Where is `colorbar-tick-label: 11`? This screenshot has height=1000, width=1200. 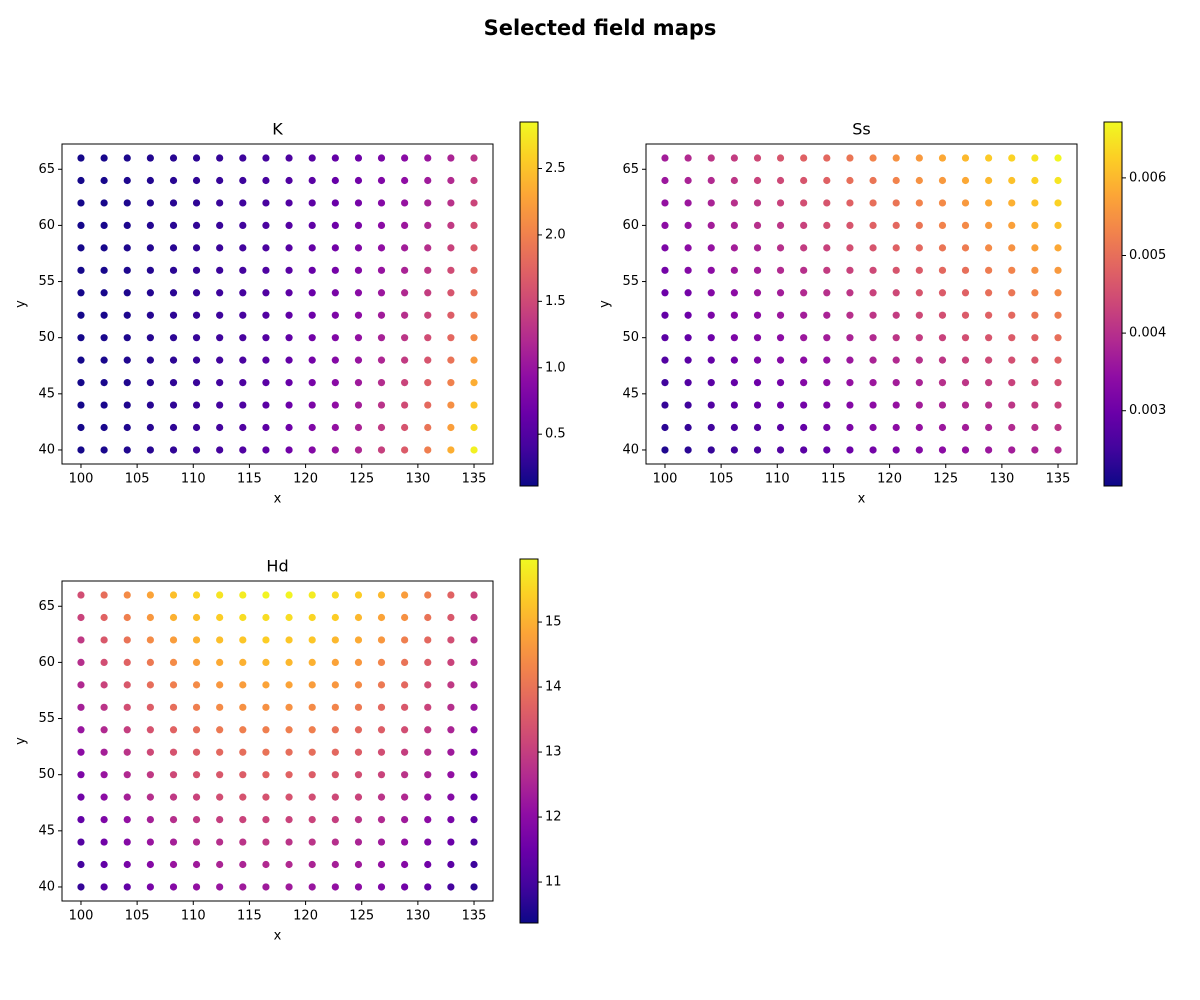 colorbar-tick-label: 11 is located at coordinates (553, 882).